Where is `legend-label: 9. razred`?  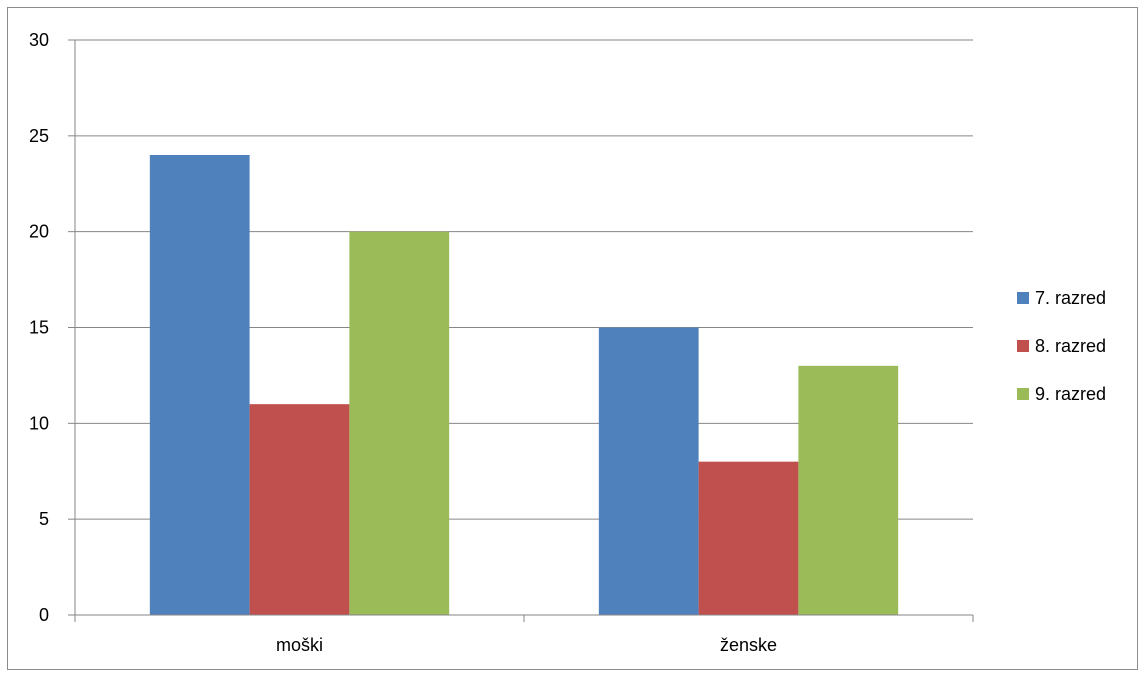
legend-label: 9. razred is located at coordinates (1070, 394).